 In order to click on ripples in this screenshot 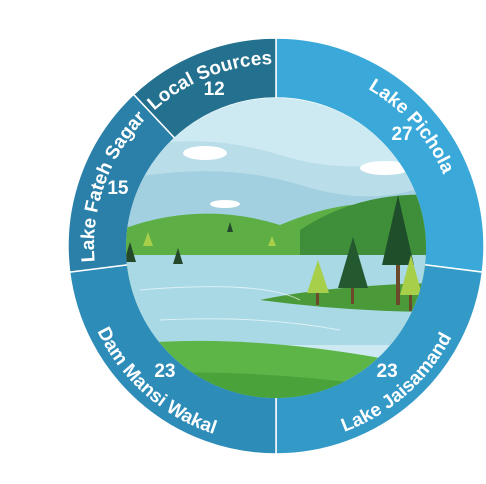, I will do `click(240, 308)`.